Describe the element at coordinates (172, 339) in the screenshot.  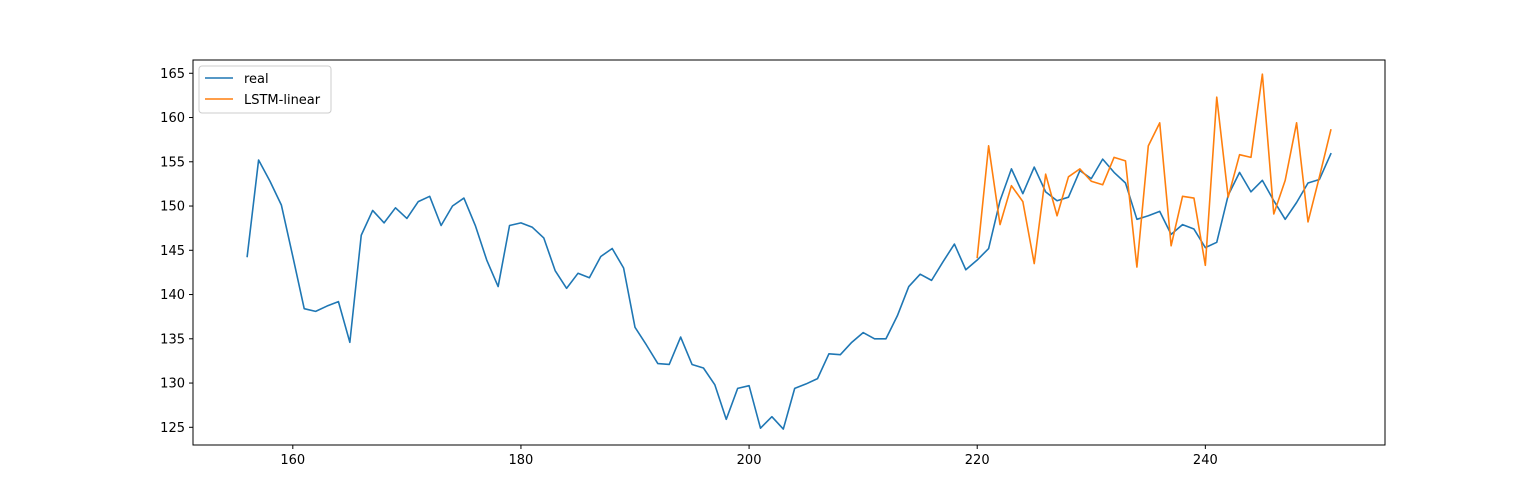
I see `y-tick-label: 135` at that location.